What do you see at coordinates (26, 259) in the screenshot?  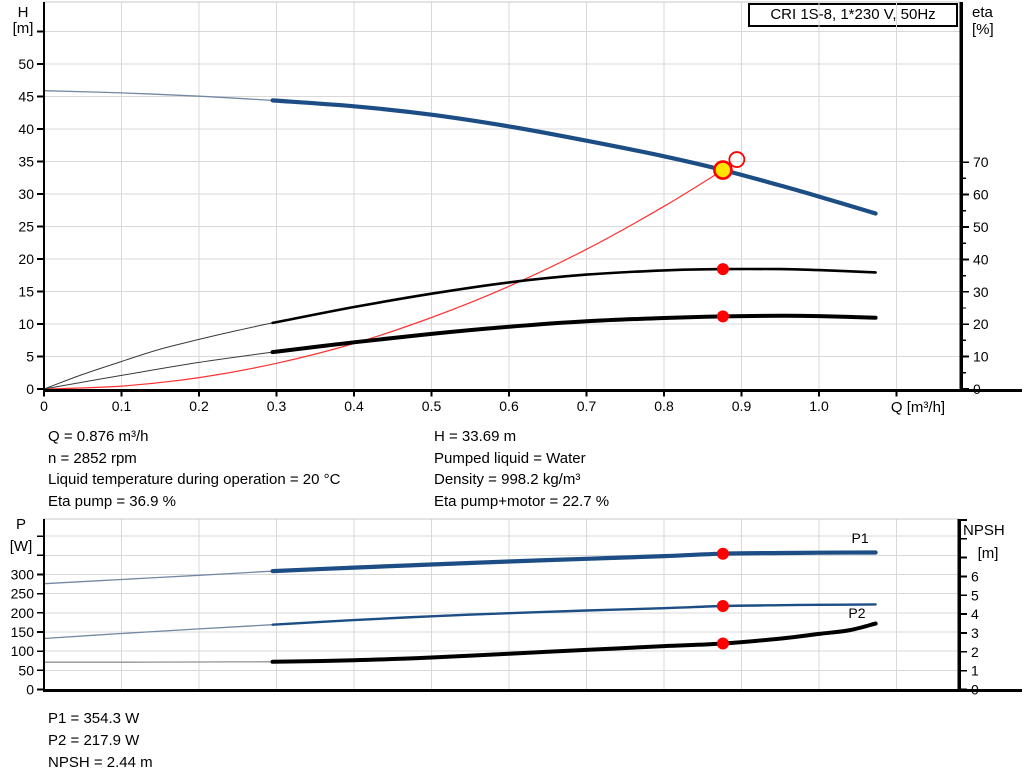 I see `left-axis-tick-label: 20` at bounding box center [26, 259].